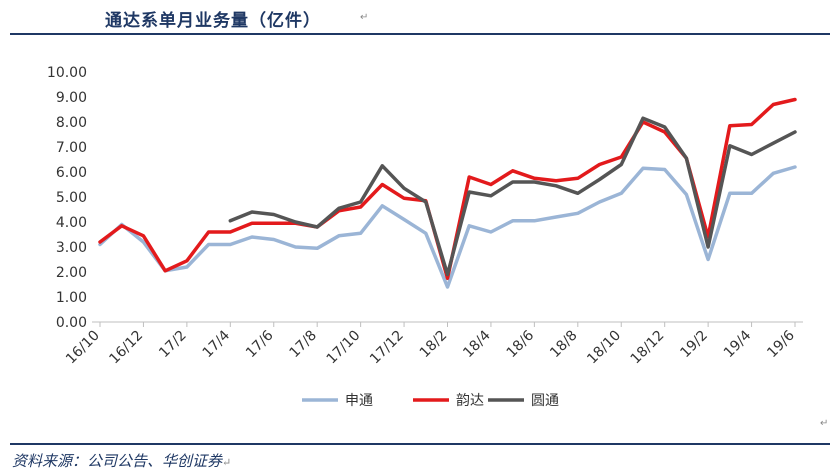 The height and width of the screenshot is (475, 830). I want to click on y-tick-label: 7.00, so click(71, 148).